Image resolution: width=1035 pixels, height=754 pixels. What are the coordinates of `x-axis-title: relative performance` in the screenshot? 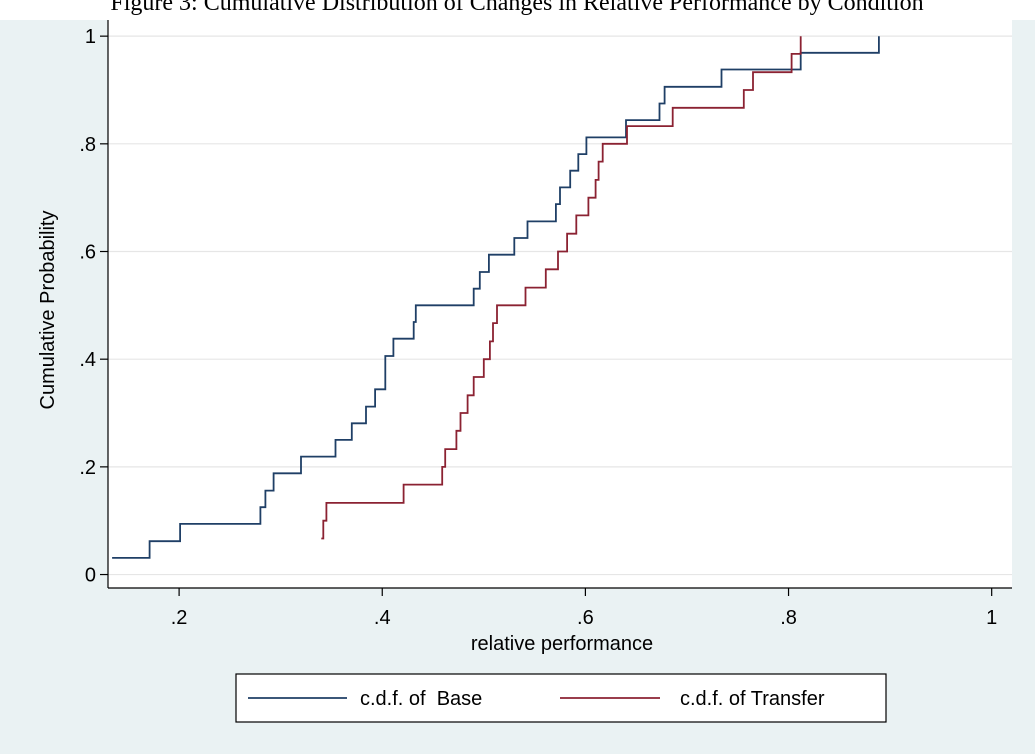 It's located at (562, 644).